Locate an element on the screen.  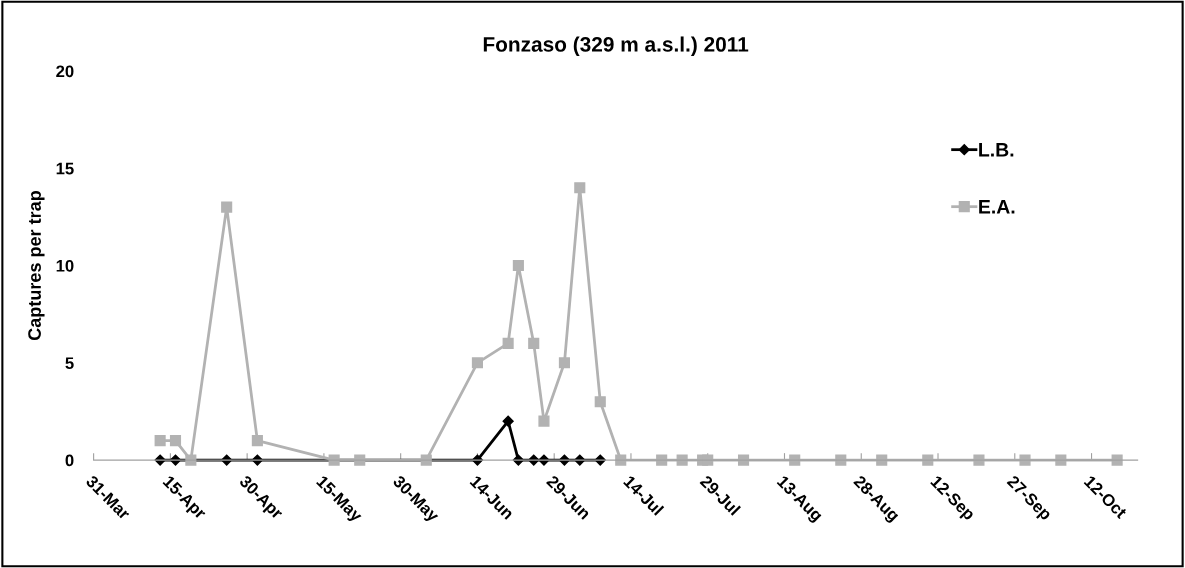
y-tick-label: 0 is located at coordinates (69, 460).